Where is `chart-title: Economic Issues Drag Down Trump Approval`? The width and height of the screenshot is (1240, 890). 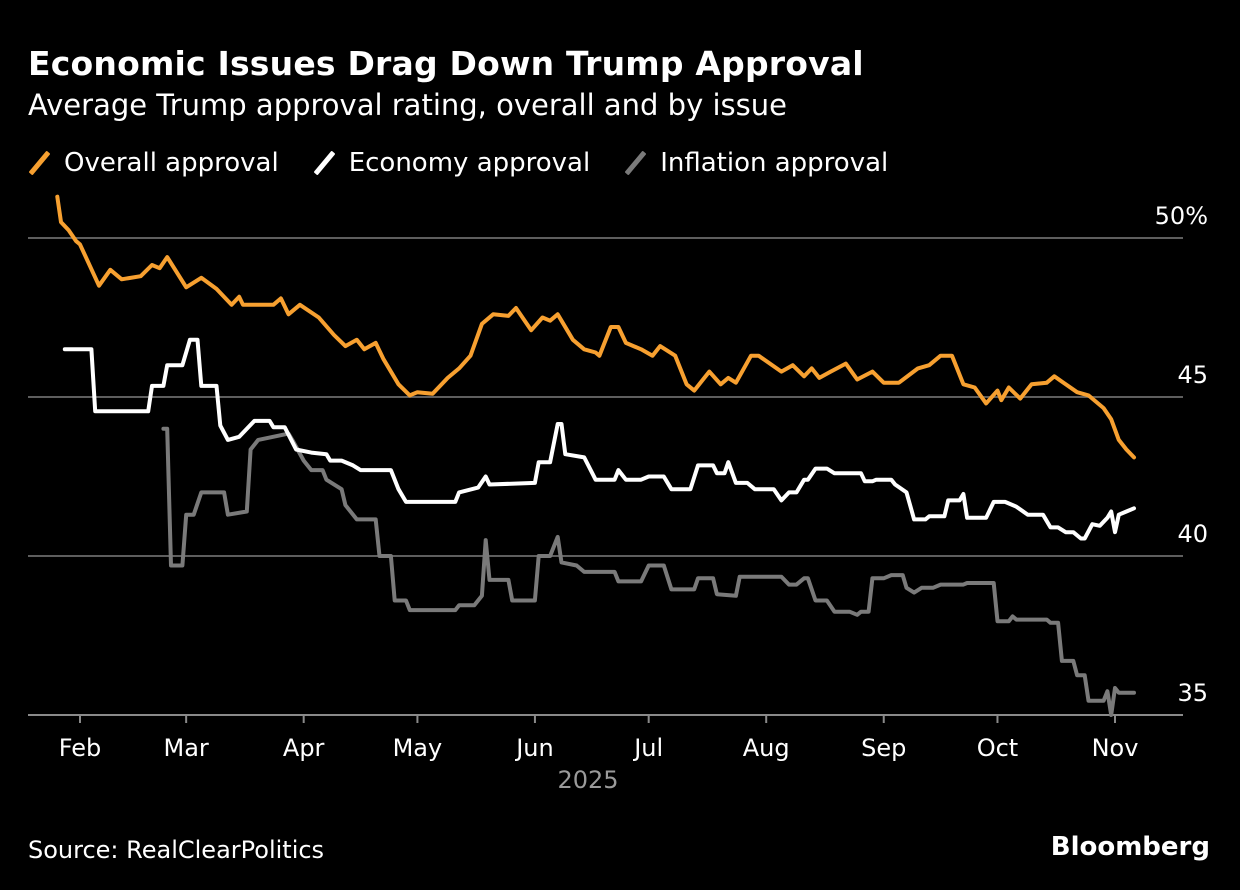
chart-title: Economic Issues Drag Down Trump Approval is located at coordinates (446, 63).